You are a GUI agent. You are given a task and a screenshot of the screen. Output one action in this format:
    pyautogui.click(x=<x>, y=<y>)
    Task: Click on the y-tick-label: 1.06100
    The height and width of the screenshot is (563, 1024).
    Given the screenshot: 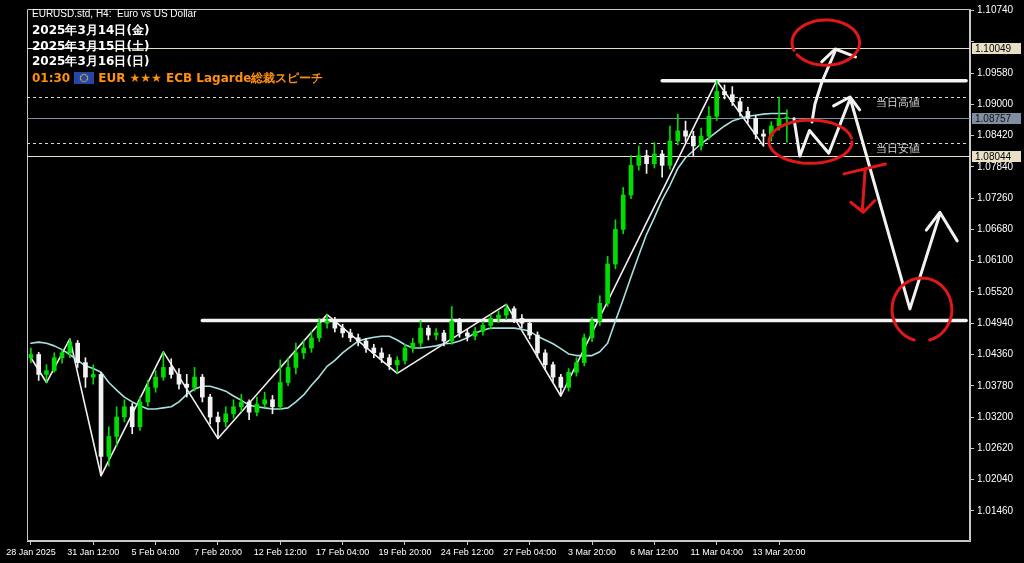 What is the action you would take?
    pyautogui.click(x=995, y=260)
    